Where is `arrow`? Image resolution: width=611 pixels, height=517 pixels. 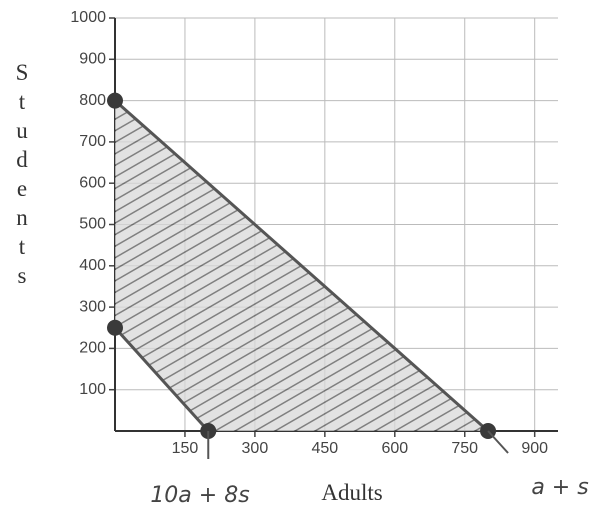
arrow is located at coordinates (498, 442).